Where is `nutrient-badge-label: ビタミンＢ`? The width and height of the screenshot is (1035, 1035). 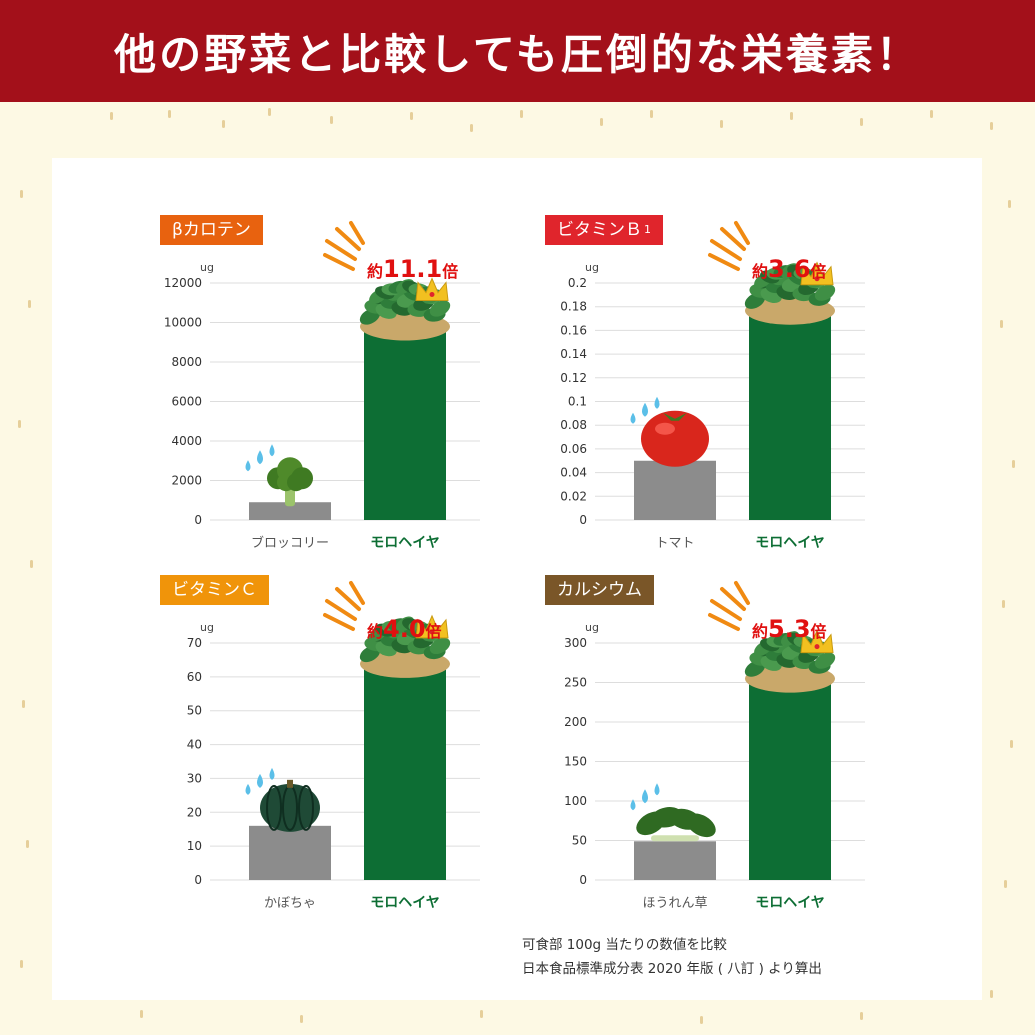 nutrient-badge-label: ビタミンＢ is located at coordinates (599, 230).